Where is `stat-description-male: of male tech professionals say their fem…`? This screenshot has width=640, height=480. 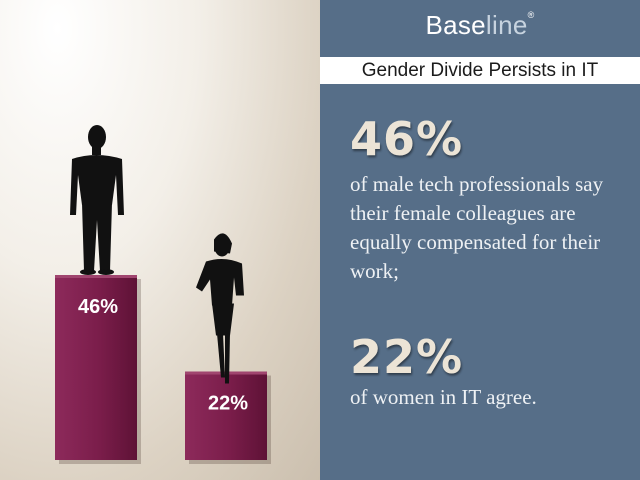
stat-description-male: of male tech professionals say their fem… is located at coordinates (477, 227).